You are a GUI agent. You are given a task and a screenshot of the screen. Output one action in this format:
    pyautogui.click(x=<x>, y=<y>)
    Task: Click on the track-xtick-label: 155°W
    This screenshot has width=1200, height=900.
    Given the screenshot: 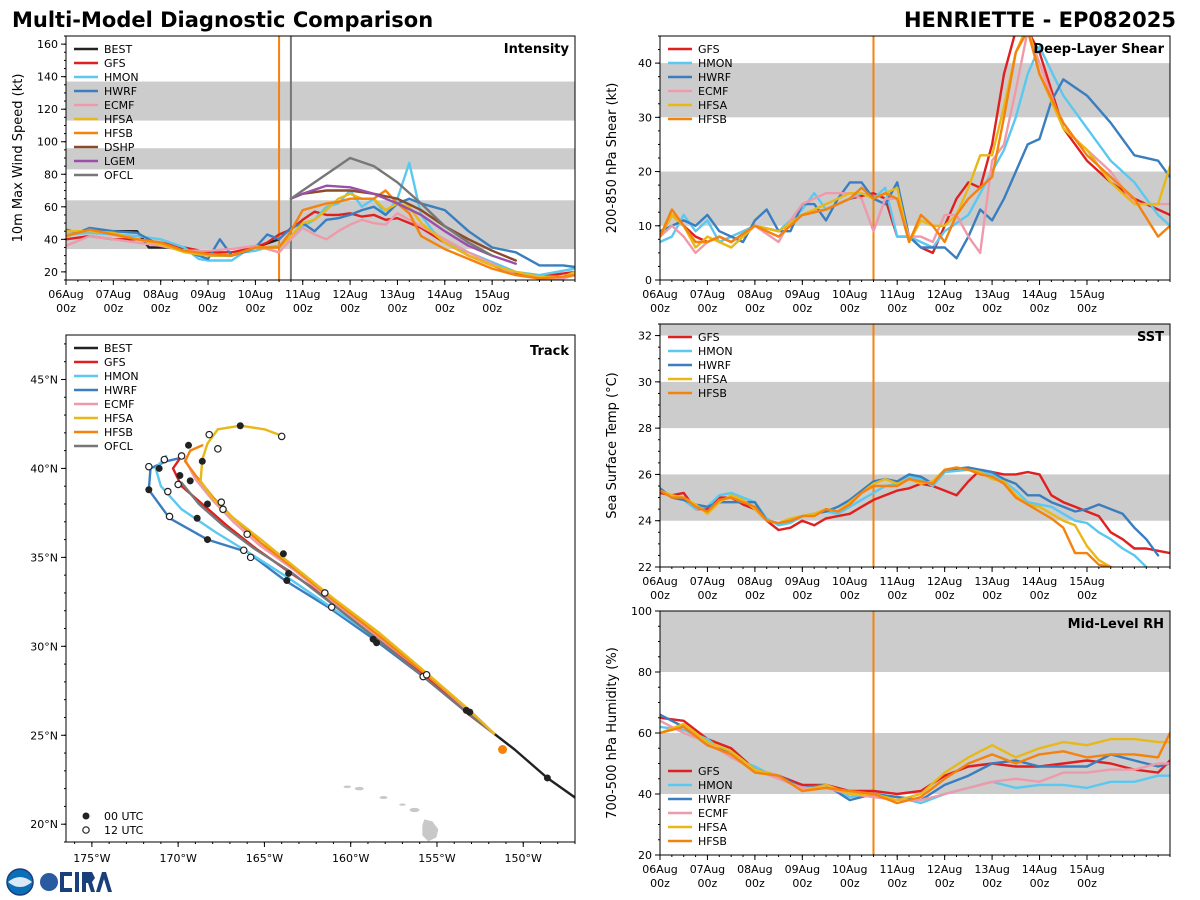 What is the action you would take?
    pyautogui.click(x=436, y=858)
    